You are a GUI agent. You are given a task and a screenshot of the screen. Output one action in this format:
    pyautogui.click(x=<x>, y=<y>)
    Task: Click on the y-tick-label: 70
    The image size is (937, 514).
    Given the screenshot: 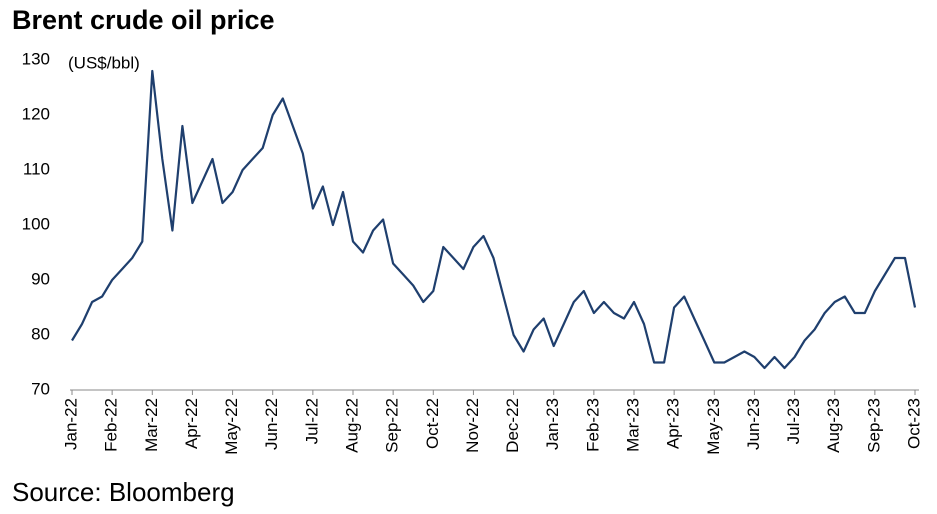 What is the action you would take?
    pyautogui.click(x=40, y=388)
    